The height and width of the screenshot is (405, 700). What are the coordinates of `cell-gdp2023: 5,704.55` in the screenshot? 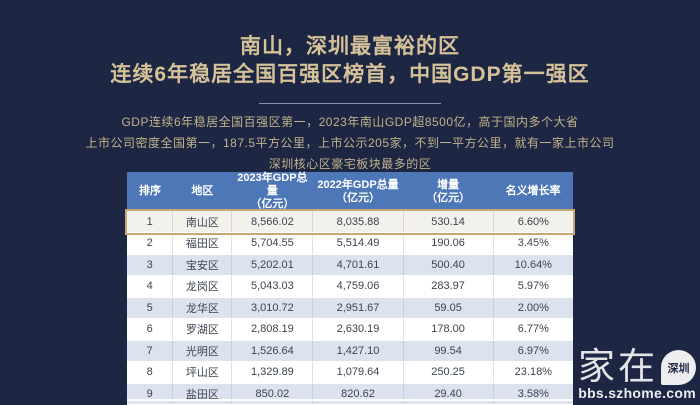 It's located at (272, 243).